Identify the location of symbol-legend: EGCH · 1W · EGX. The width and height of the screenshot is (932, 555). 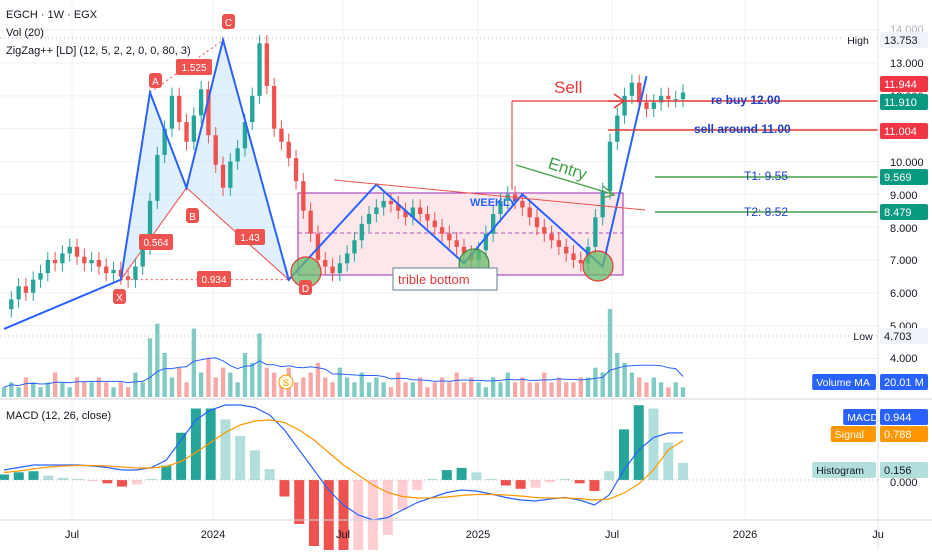
(52, 15).